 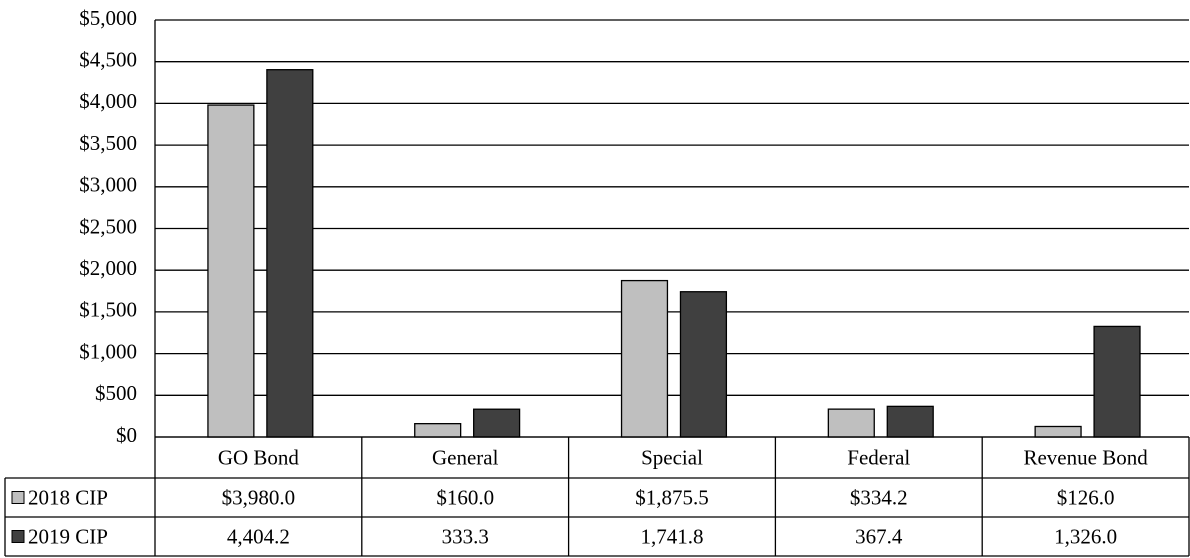 What do you see at coordinates (1086, 497) in the screenshot?
I see `table-cell: $126.0` at bounding box center [1086, 497].